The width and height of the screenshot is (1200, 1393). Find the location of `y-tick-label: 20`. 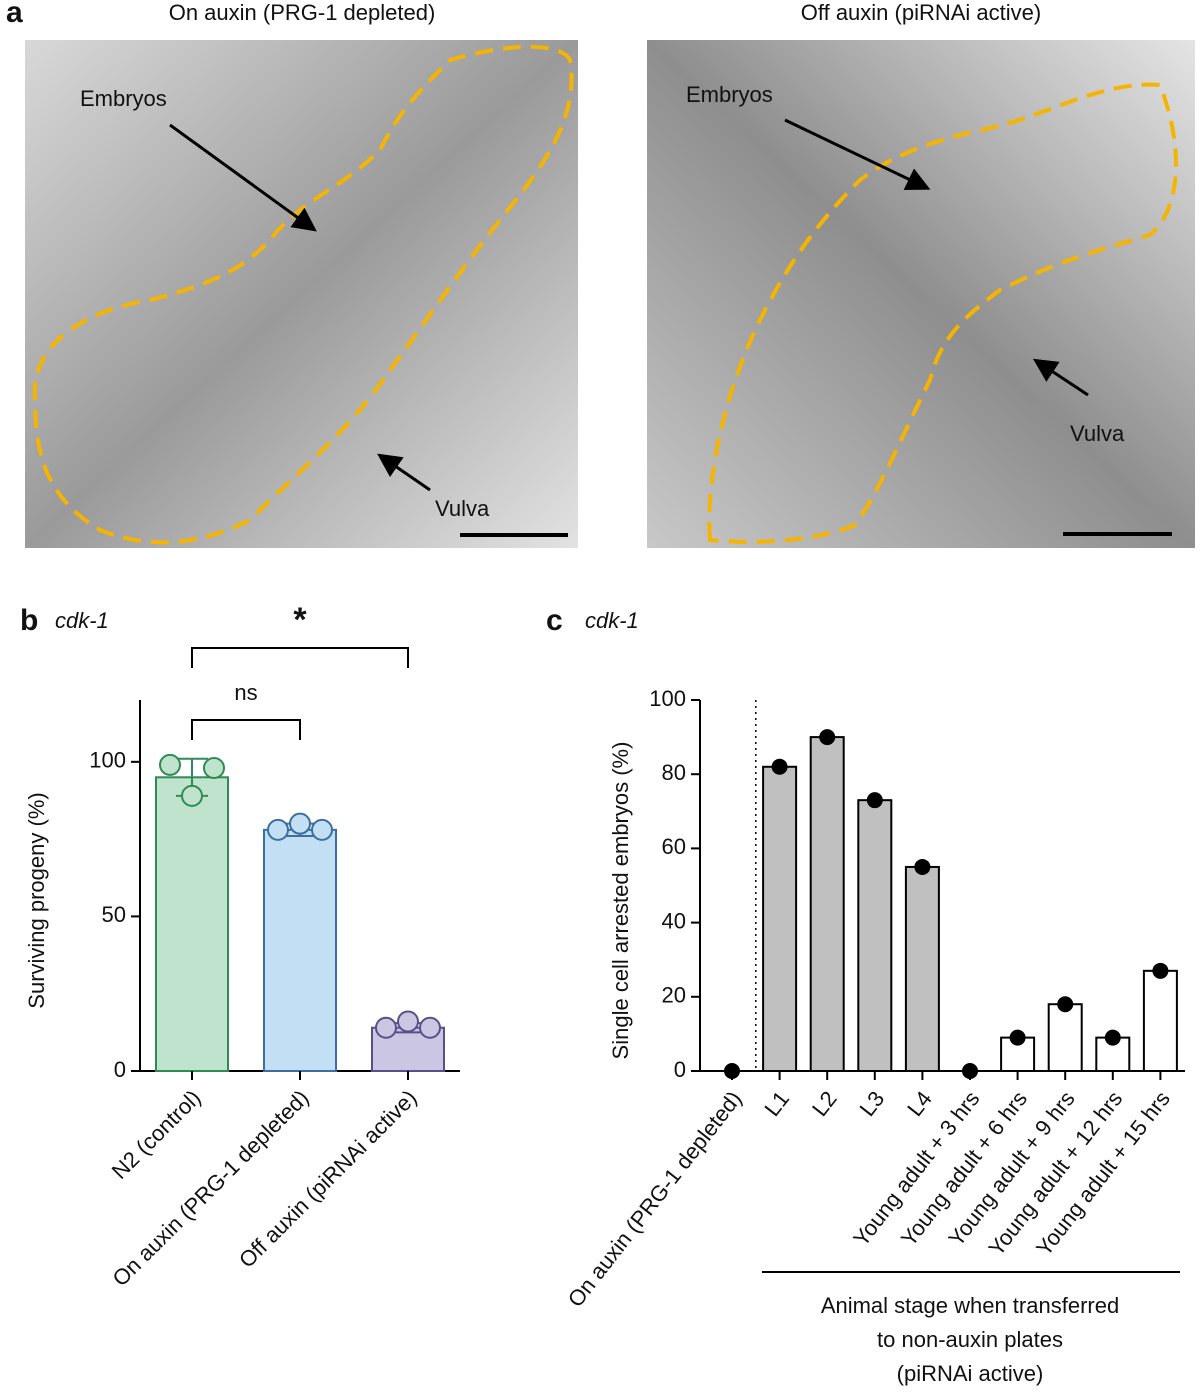

y-tick-label: 20 is located at coordinates (674, 995).